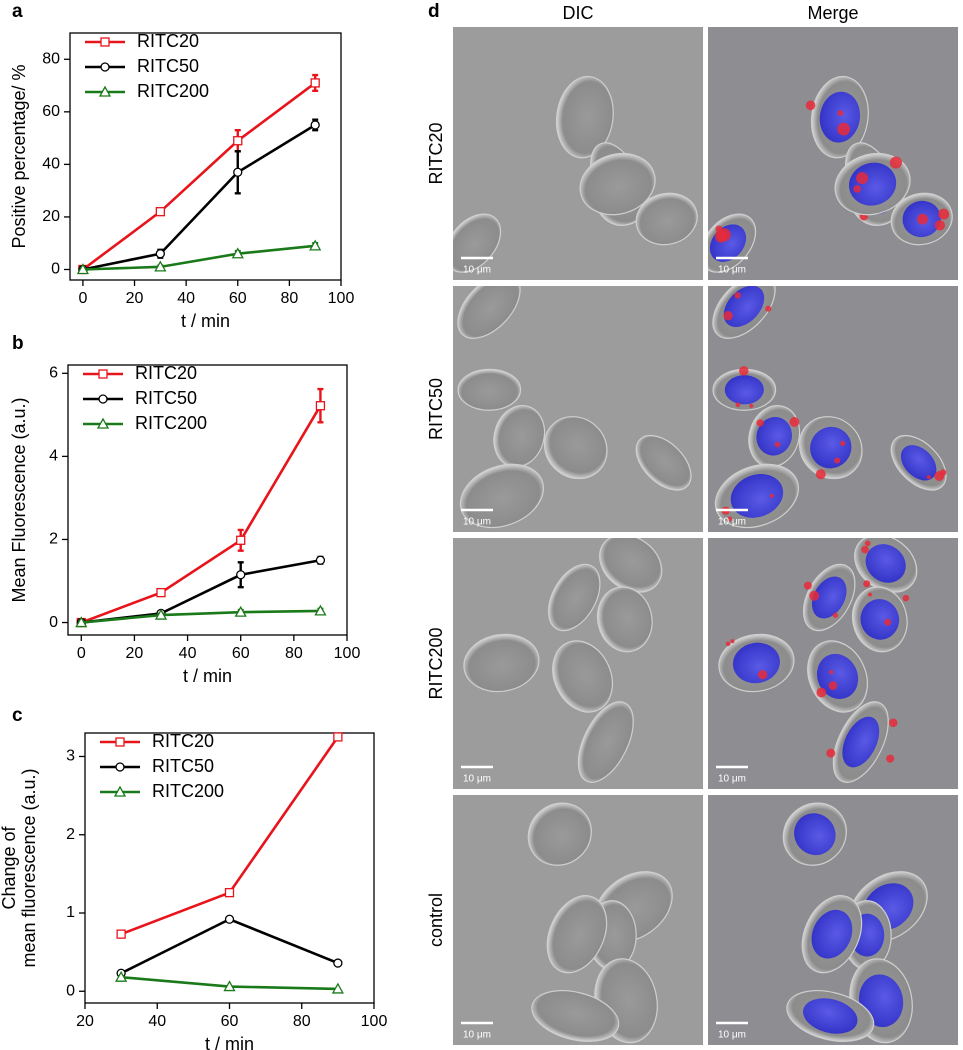 This screenshot has width=963, height=1050. I want to click on y-tick-label: 2, so click(70, 834).